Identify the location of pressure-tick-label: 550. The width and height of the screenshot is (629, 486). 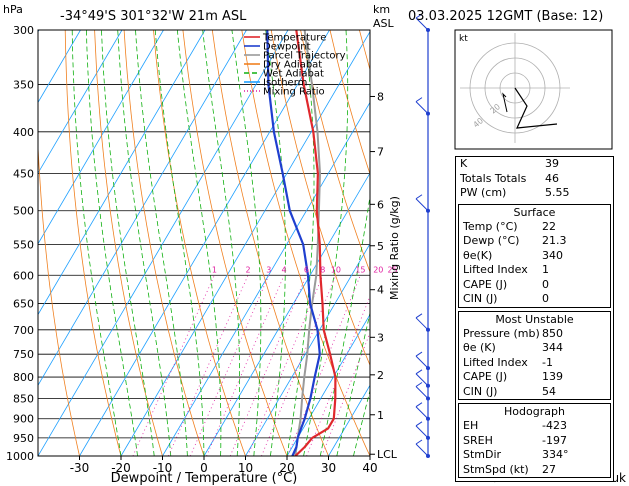
(23, 244).